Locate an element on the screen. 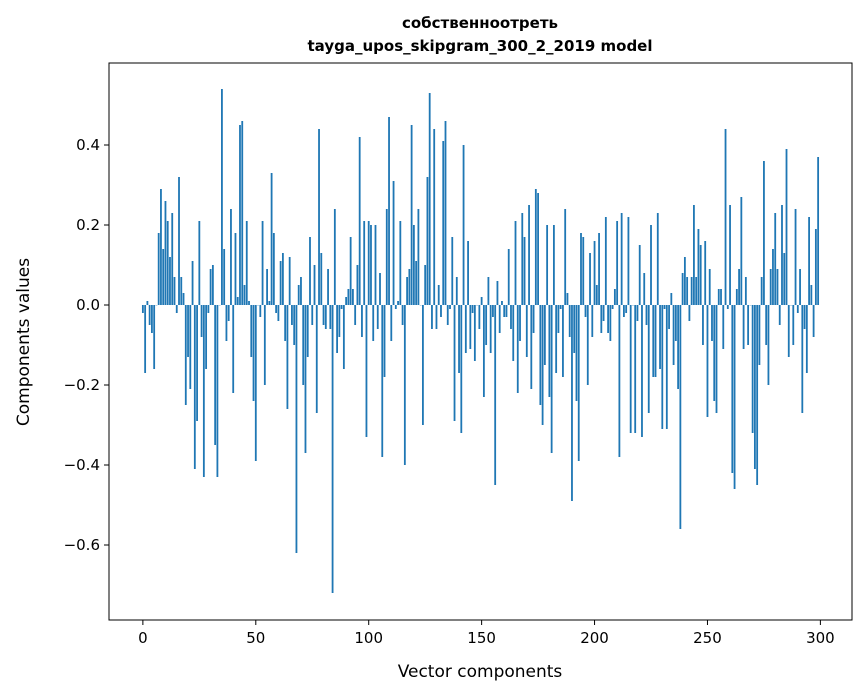 The height and width of the screenshot is (696, 867). y-tick-label: −0.2 is located at coordinates (82, 385).